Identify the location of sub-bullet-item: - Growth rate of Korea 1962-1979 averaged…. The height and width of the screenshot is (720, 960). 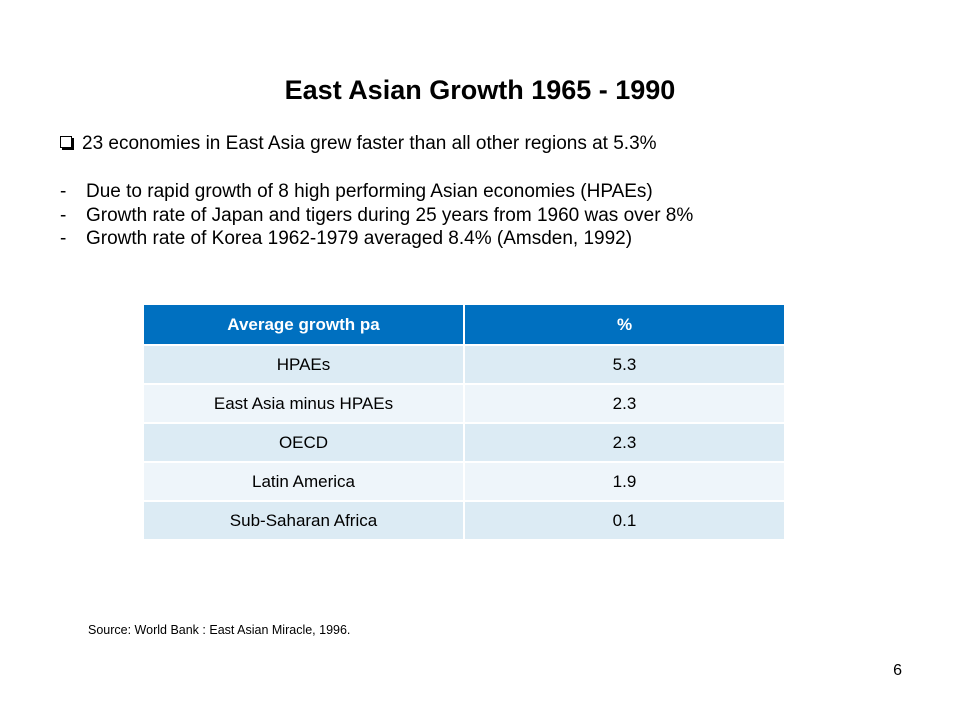
(376, 239).